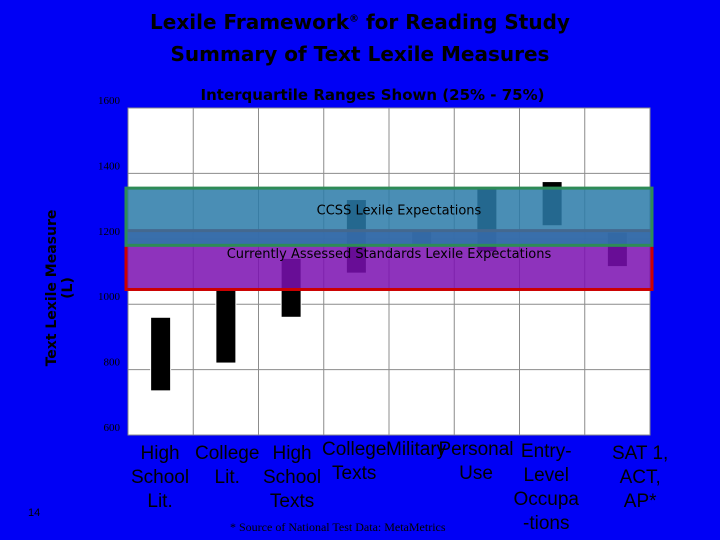 This screenshot has height=540, width=720. I want to click on y-tick-label: 1400, so click(109, 166).